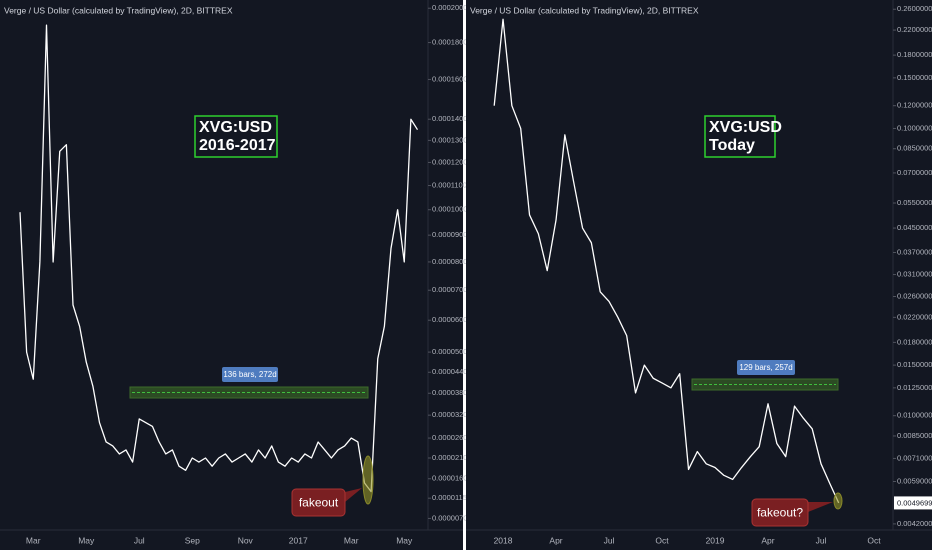  What do you see at coordinates (452, 161) in the screenshot?
I see `y-tick-label: 0.00012000` at bounding box center [452, 161].